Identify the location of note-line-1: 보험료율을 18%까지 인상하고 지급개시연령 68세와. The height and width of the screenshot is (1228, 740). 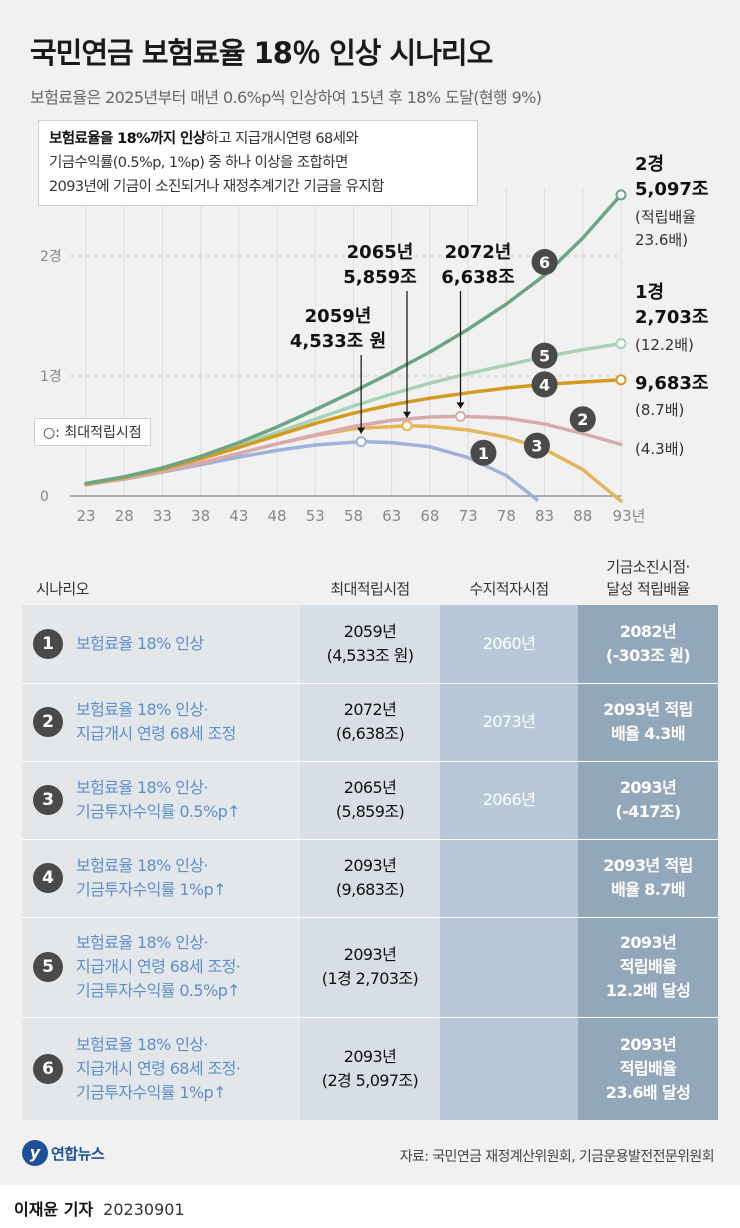
(258, 139).